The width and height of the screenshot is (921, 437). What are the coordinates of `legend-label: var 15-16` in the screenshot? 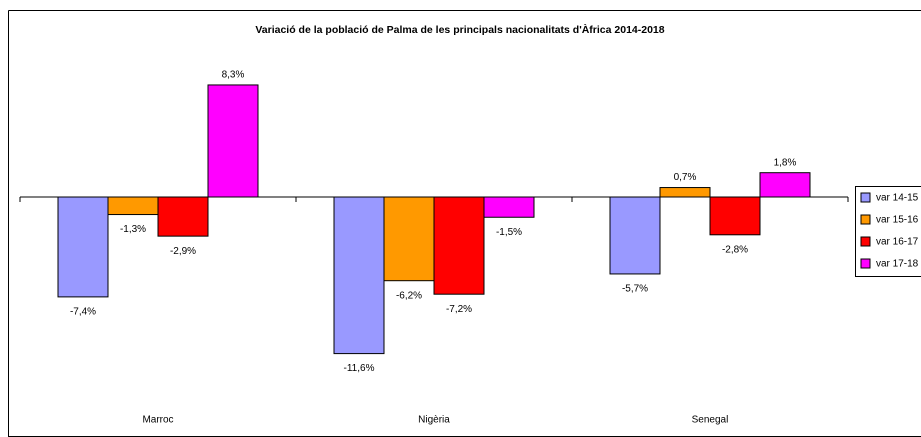 It's located at (897, 220).